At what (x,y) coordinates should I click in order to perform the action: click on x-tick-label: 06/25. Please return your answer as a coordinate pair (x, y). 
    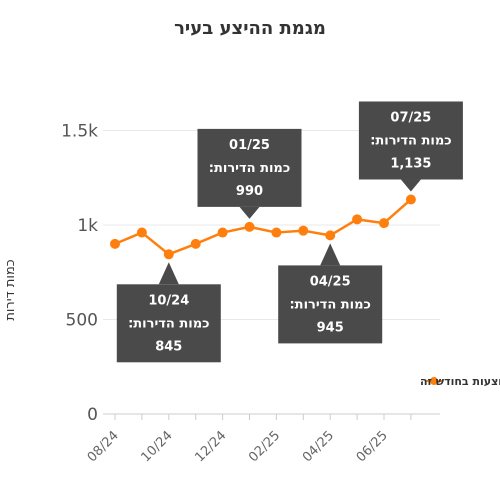
    Looking at the image, I should click on (372, 446).